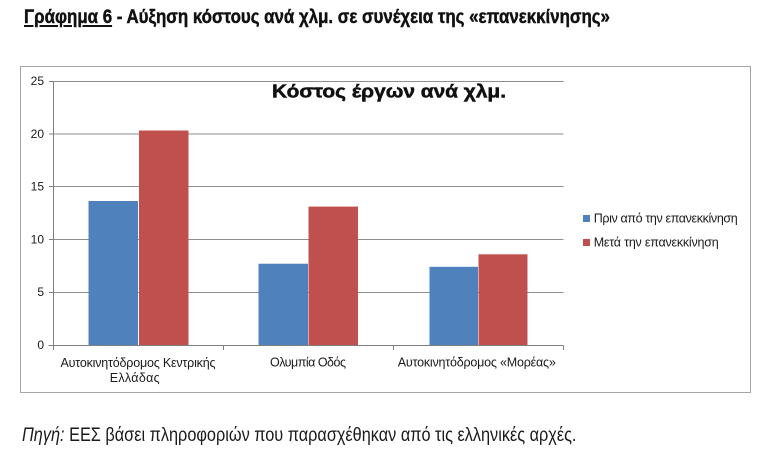 This screenshot has height=461, width=759. Describe the element at coordinates (138, 363) in the screenshot. I see `svg-text: Αυτοκινητόδρομος Κεντρικής` at that location.